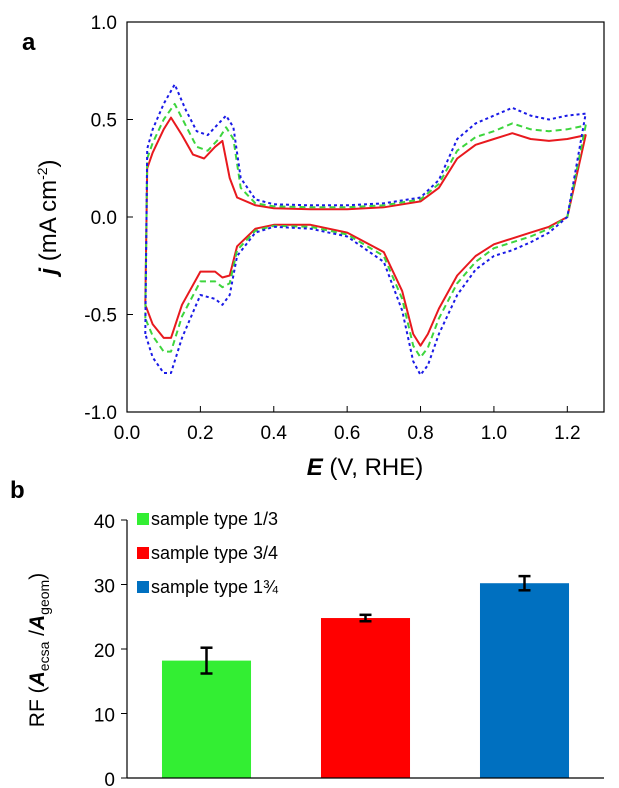  What do you see at coordinates (215, 587) in the screenshot?
I see `legend-label-3: sample type 1¾` at bounding box center [215, 587].